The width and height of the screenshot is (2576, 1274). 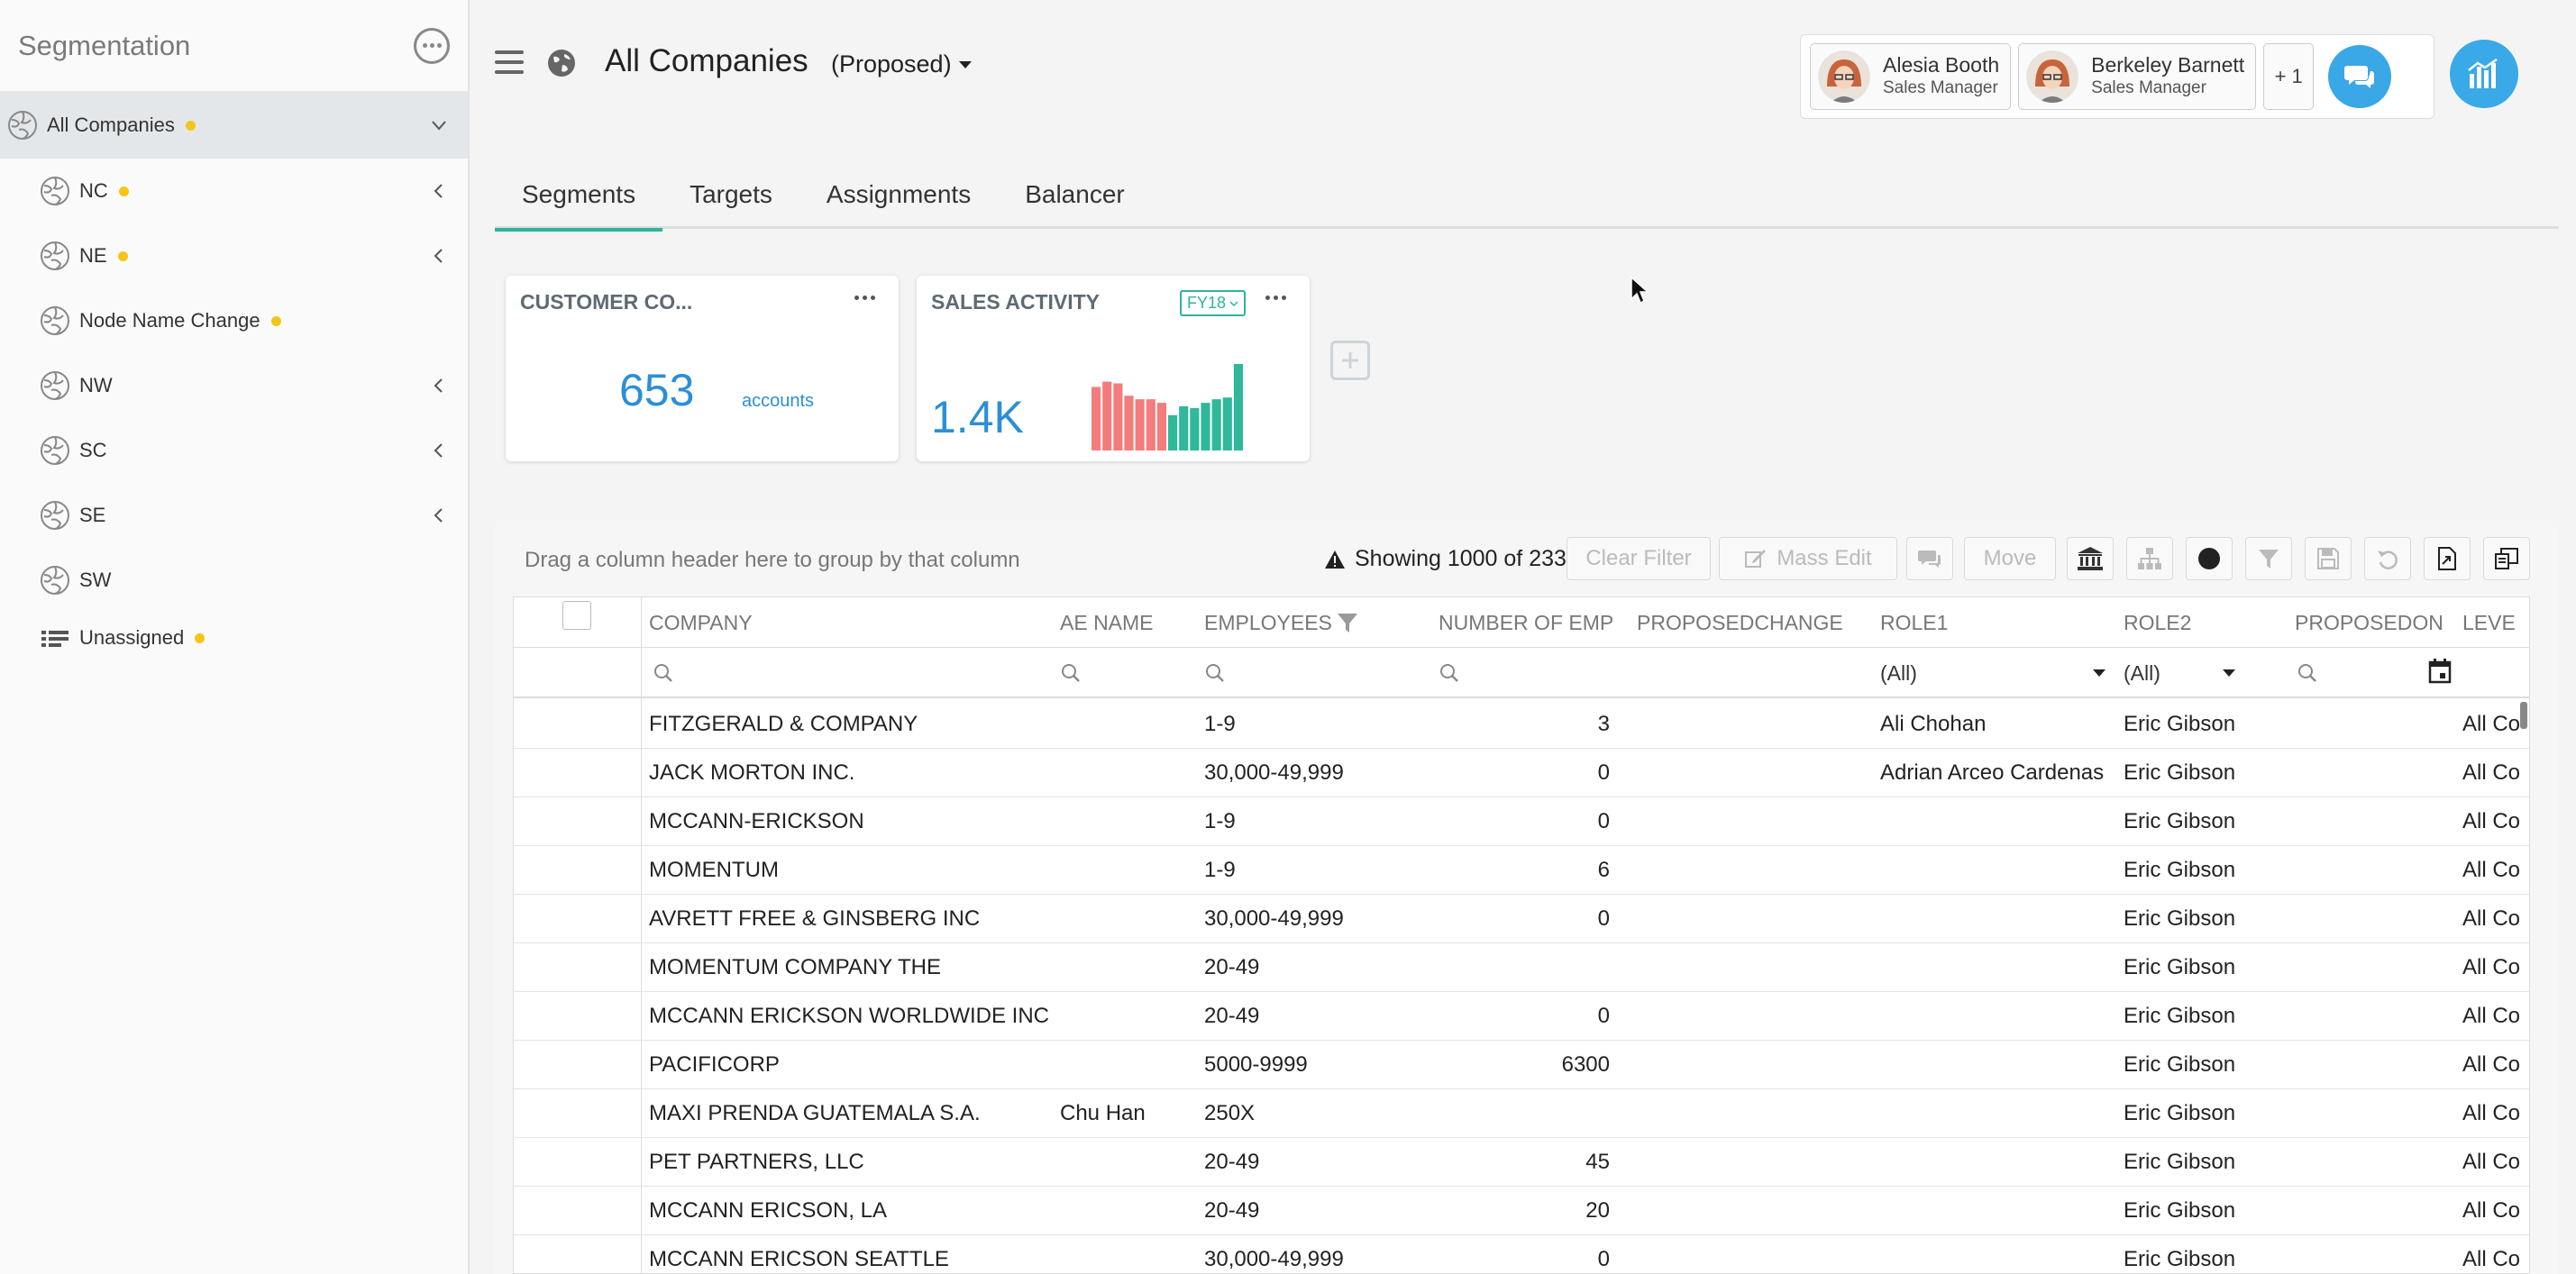 I want to click on cell-num: 45, so click(x=1597, y=1162).